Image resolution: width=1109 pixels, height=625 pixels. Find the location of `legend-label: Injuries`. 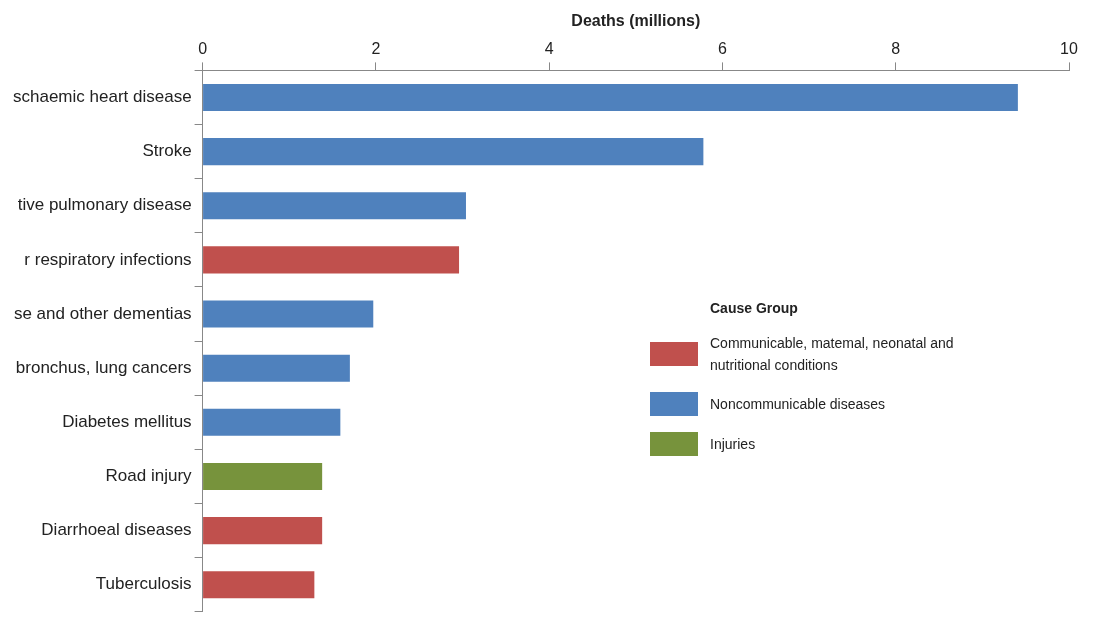

legend-label: Injuries is located at coordinates (733, 444).